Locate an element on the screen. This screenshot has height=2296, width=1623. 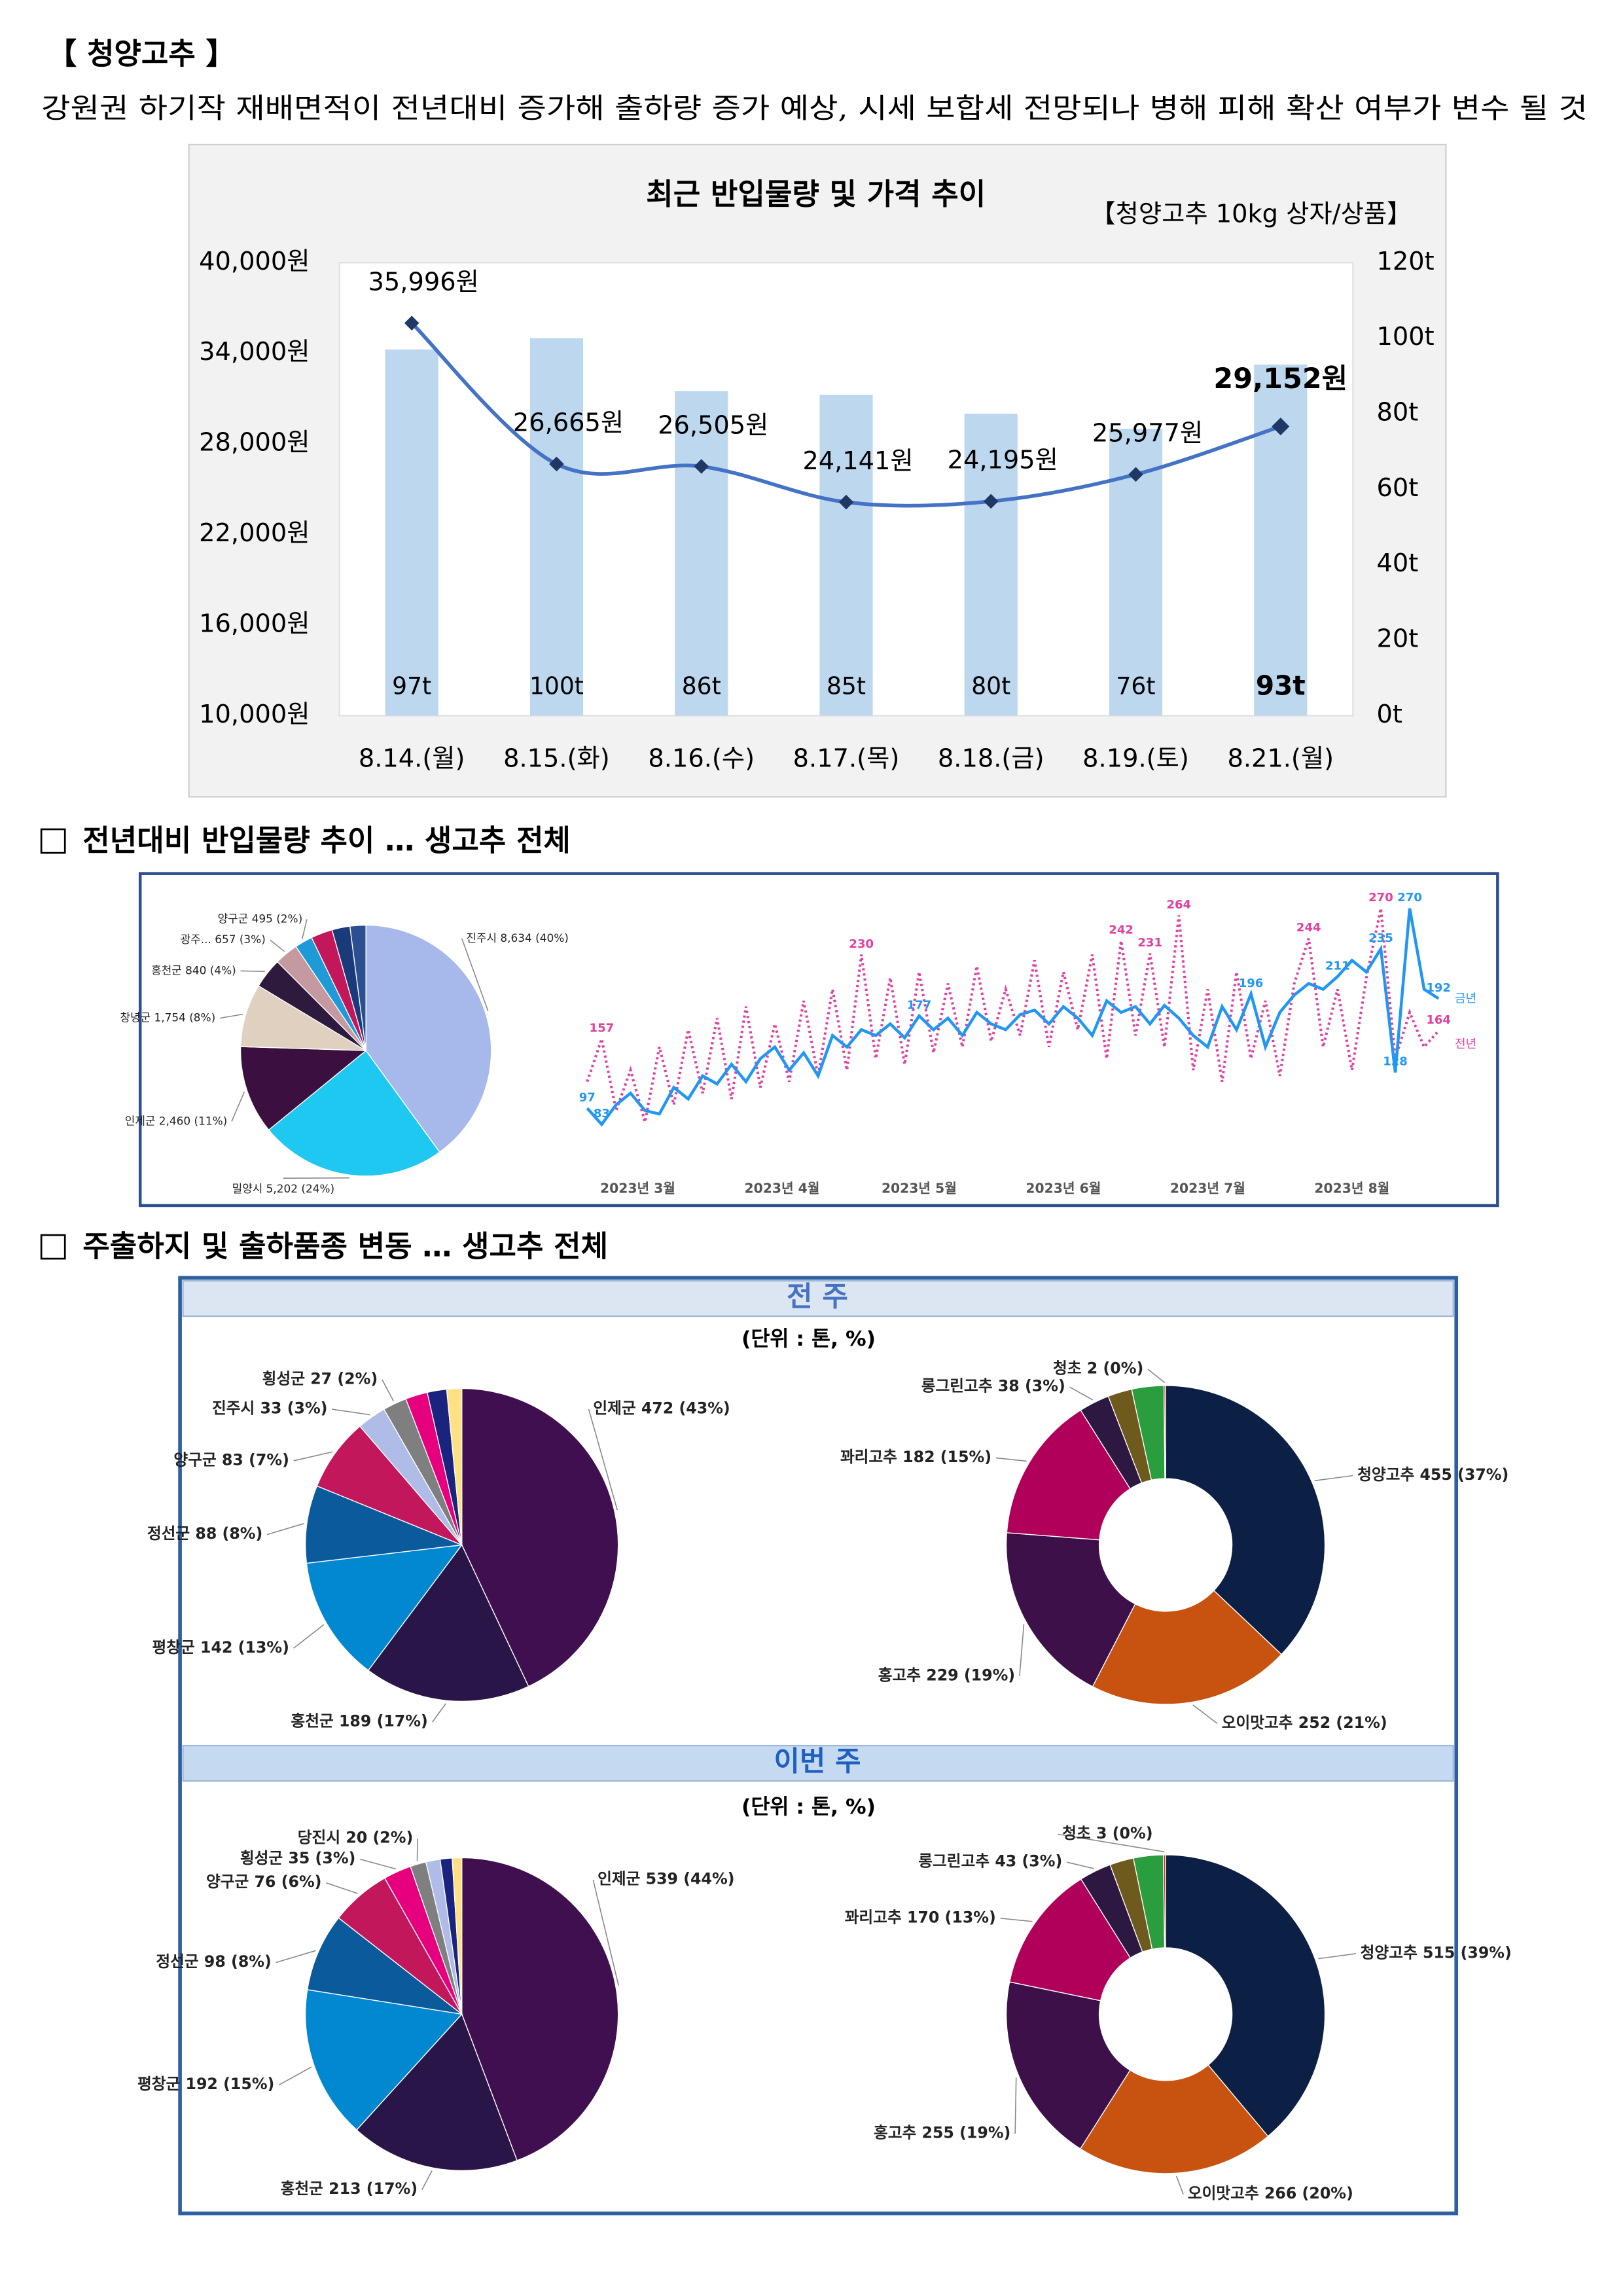
slice-label: 오이맛고추 252 (21%) is located at coordinates (1305, 1722).